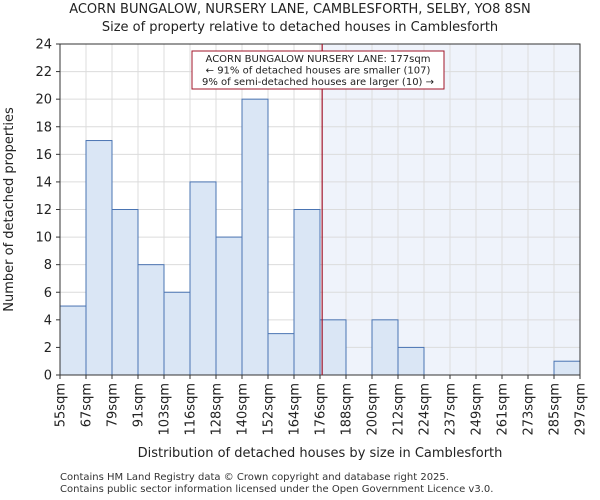 Image resolution: width=600 pixels, height=500 pixels. Describe the element at coordinates (529, 409) in the screenshot. I see `x-tick-label: 273sqm` at that location.